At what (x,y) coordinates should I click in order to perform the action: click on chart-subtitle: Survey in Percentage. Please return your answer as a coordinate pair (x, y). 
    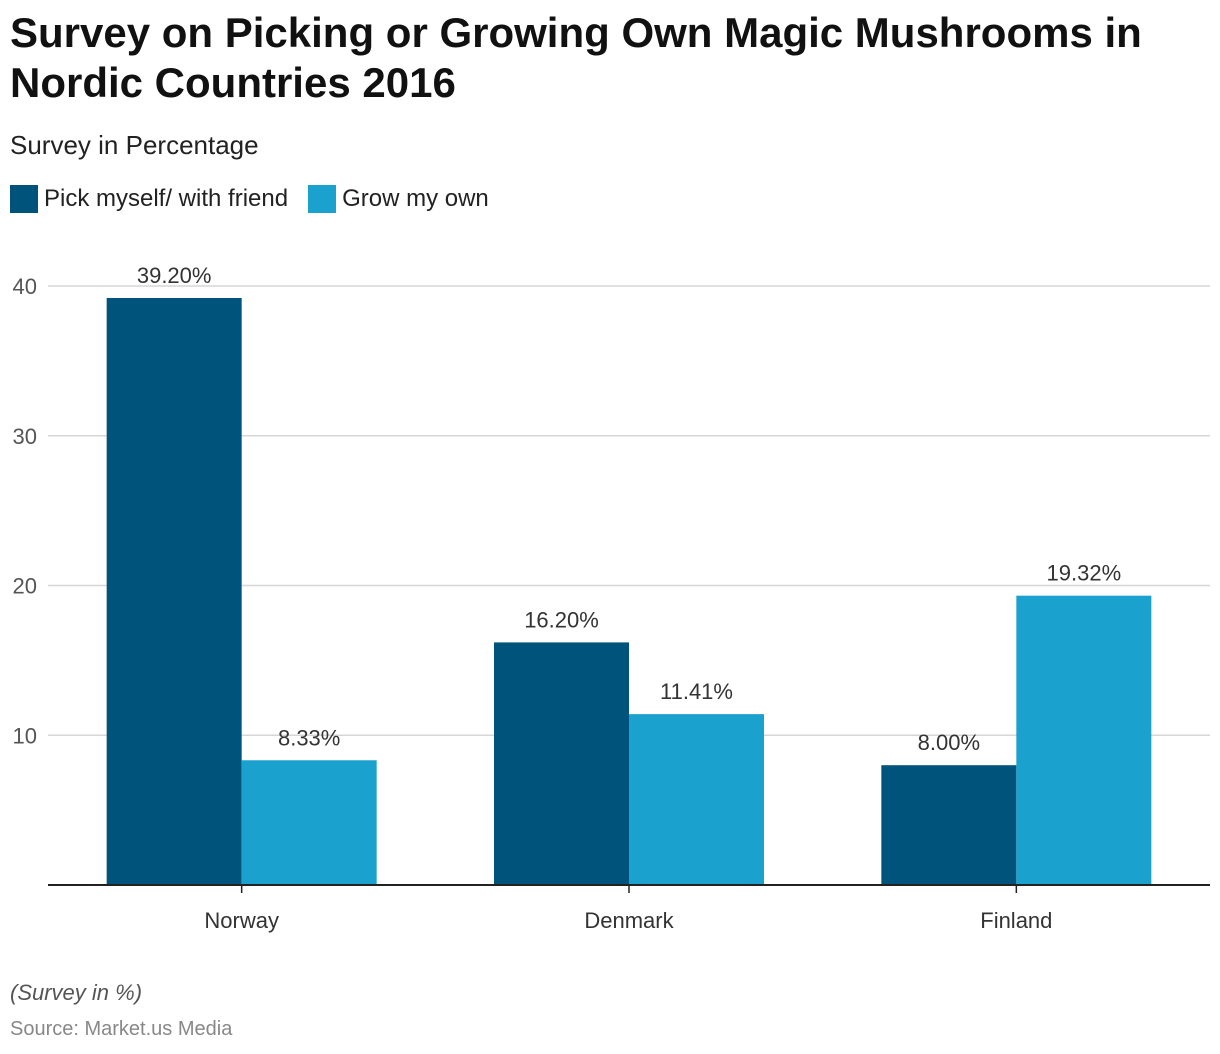
    Looking at the image, I should click on (134, 145).